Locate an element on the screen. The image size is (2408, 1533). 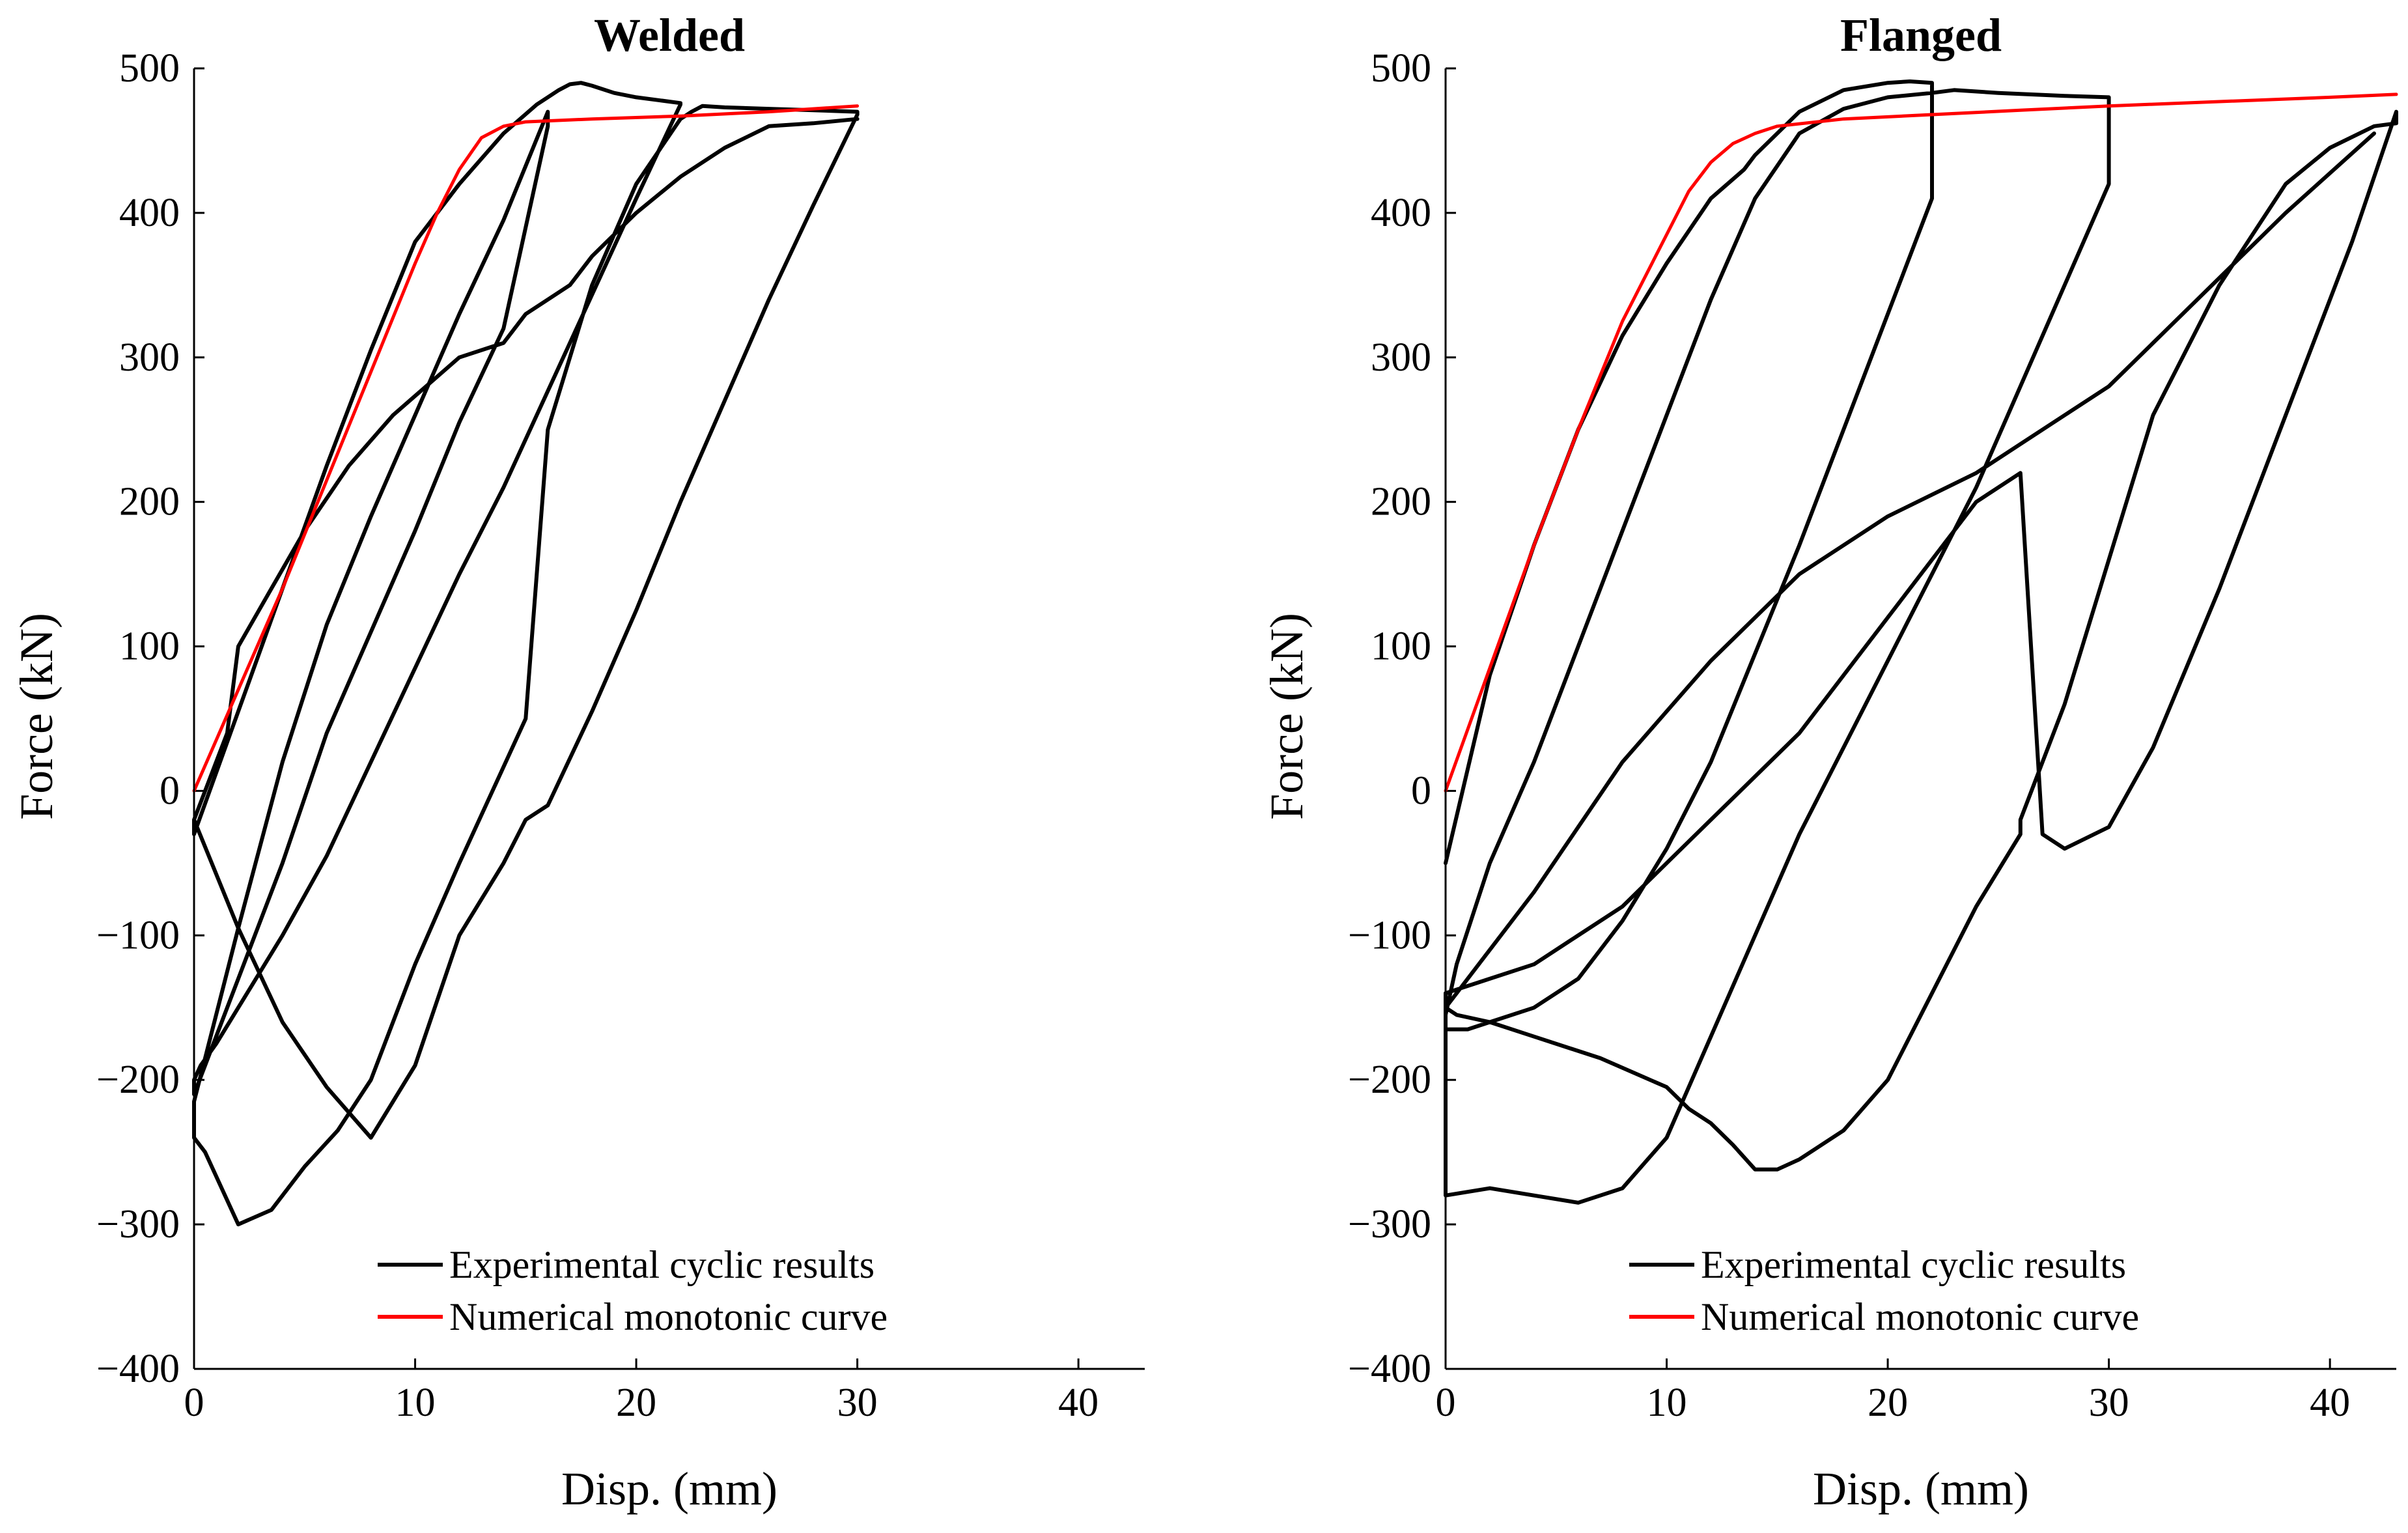
chart-title: Welded is located at coordinates (670, 35).